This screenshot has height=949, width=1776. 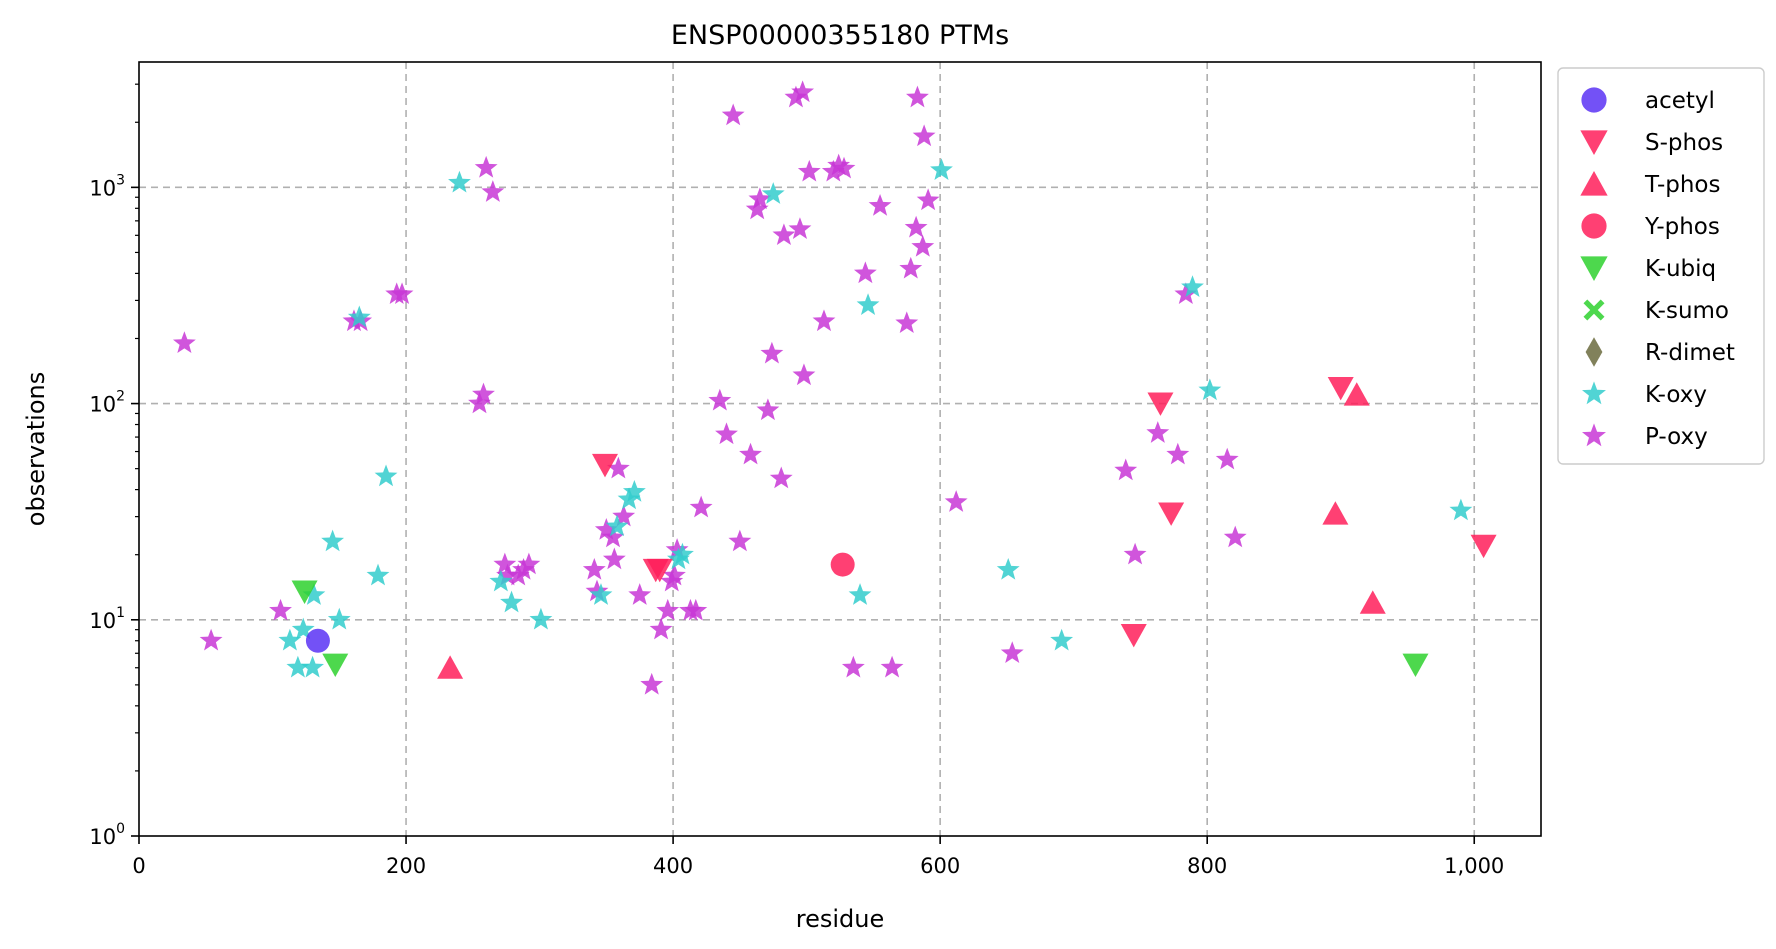 What do you see at coordinates (1594, 183) in the screenshot?
I see `legend-marker-t-phos` at bounding box center [1594, 183].